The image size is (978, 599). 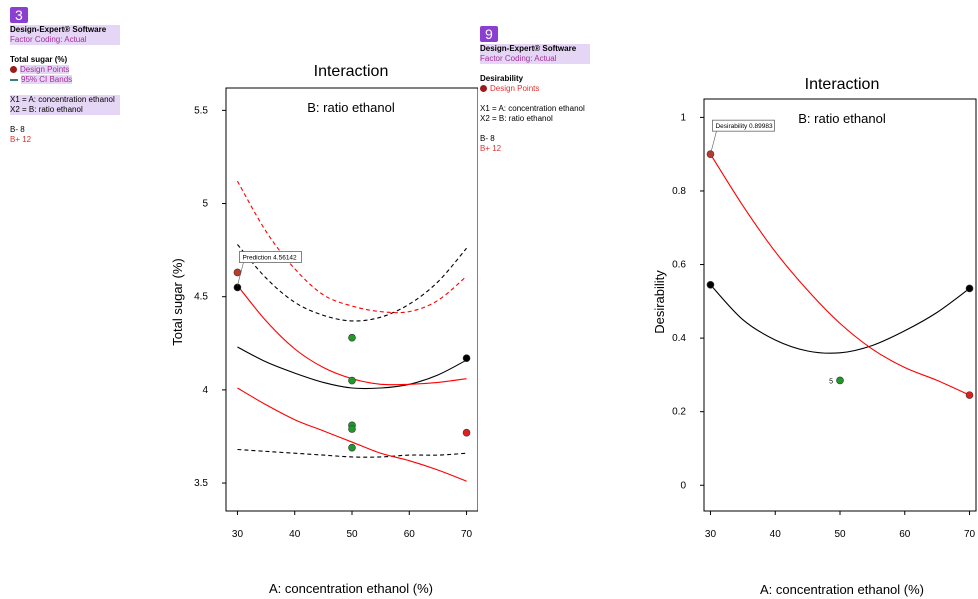 I want to click on left-x2-label: X2 = B: ratio ethanol, so click(x=65, y=110).